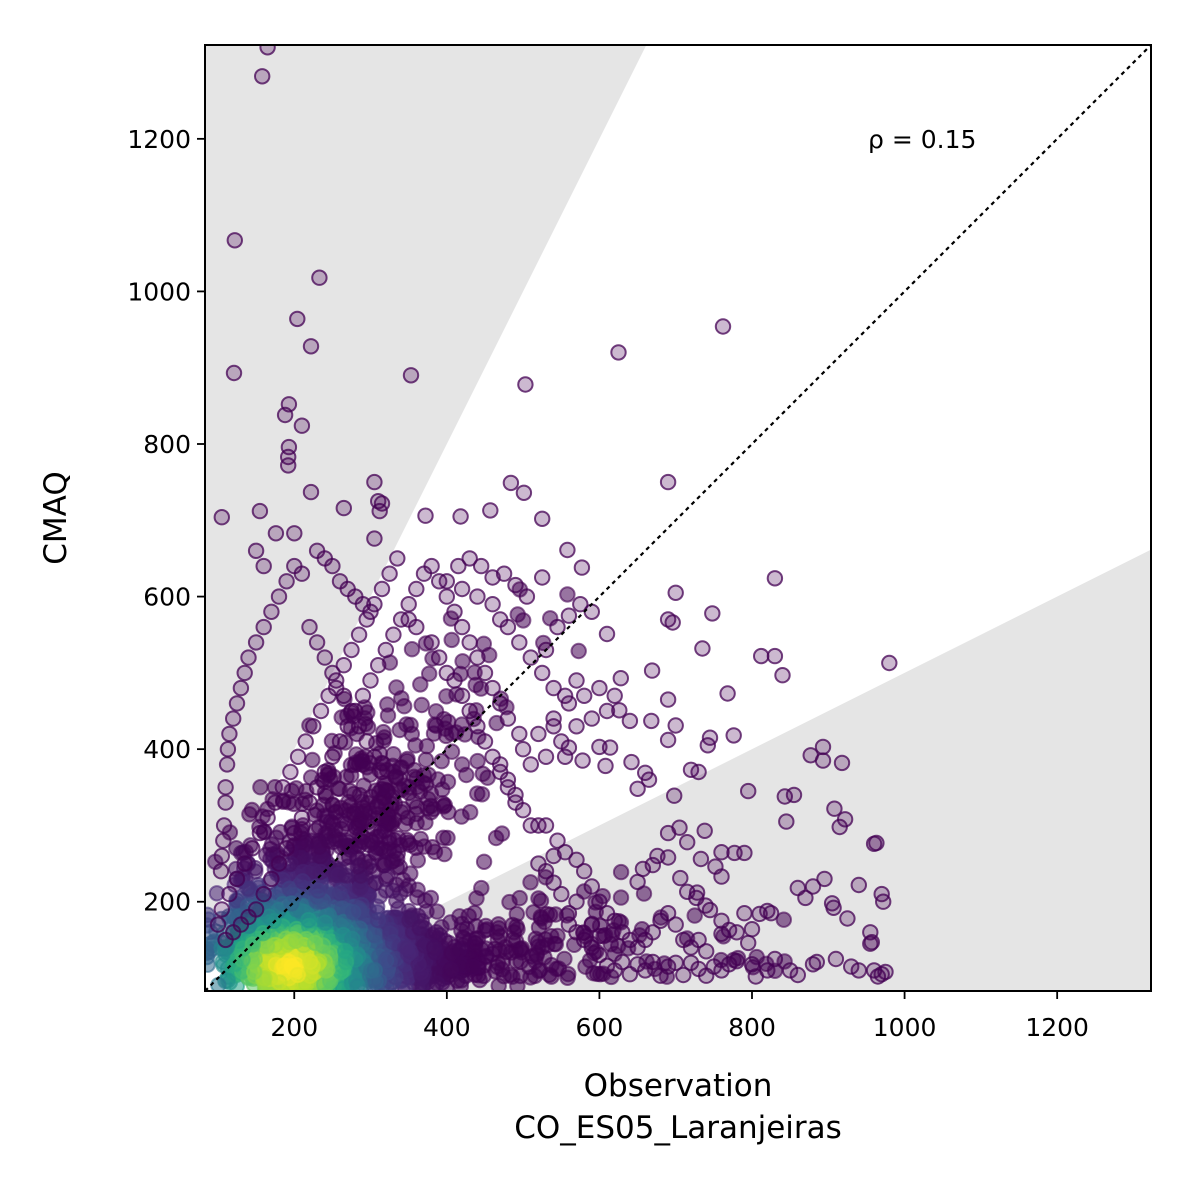  Describe the element at coordinates (678, 1128) in the screenshot. I see `x-axis-sublabel: CO_ES05_Laranjeiras` at that location.